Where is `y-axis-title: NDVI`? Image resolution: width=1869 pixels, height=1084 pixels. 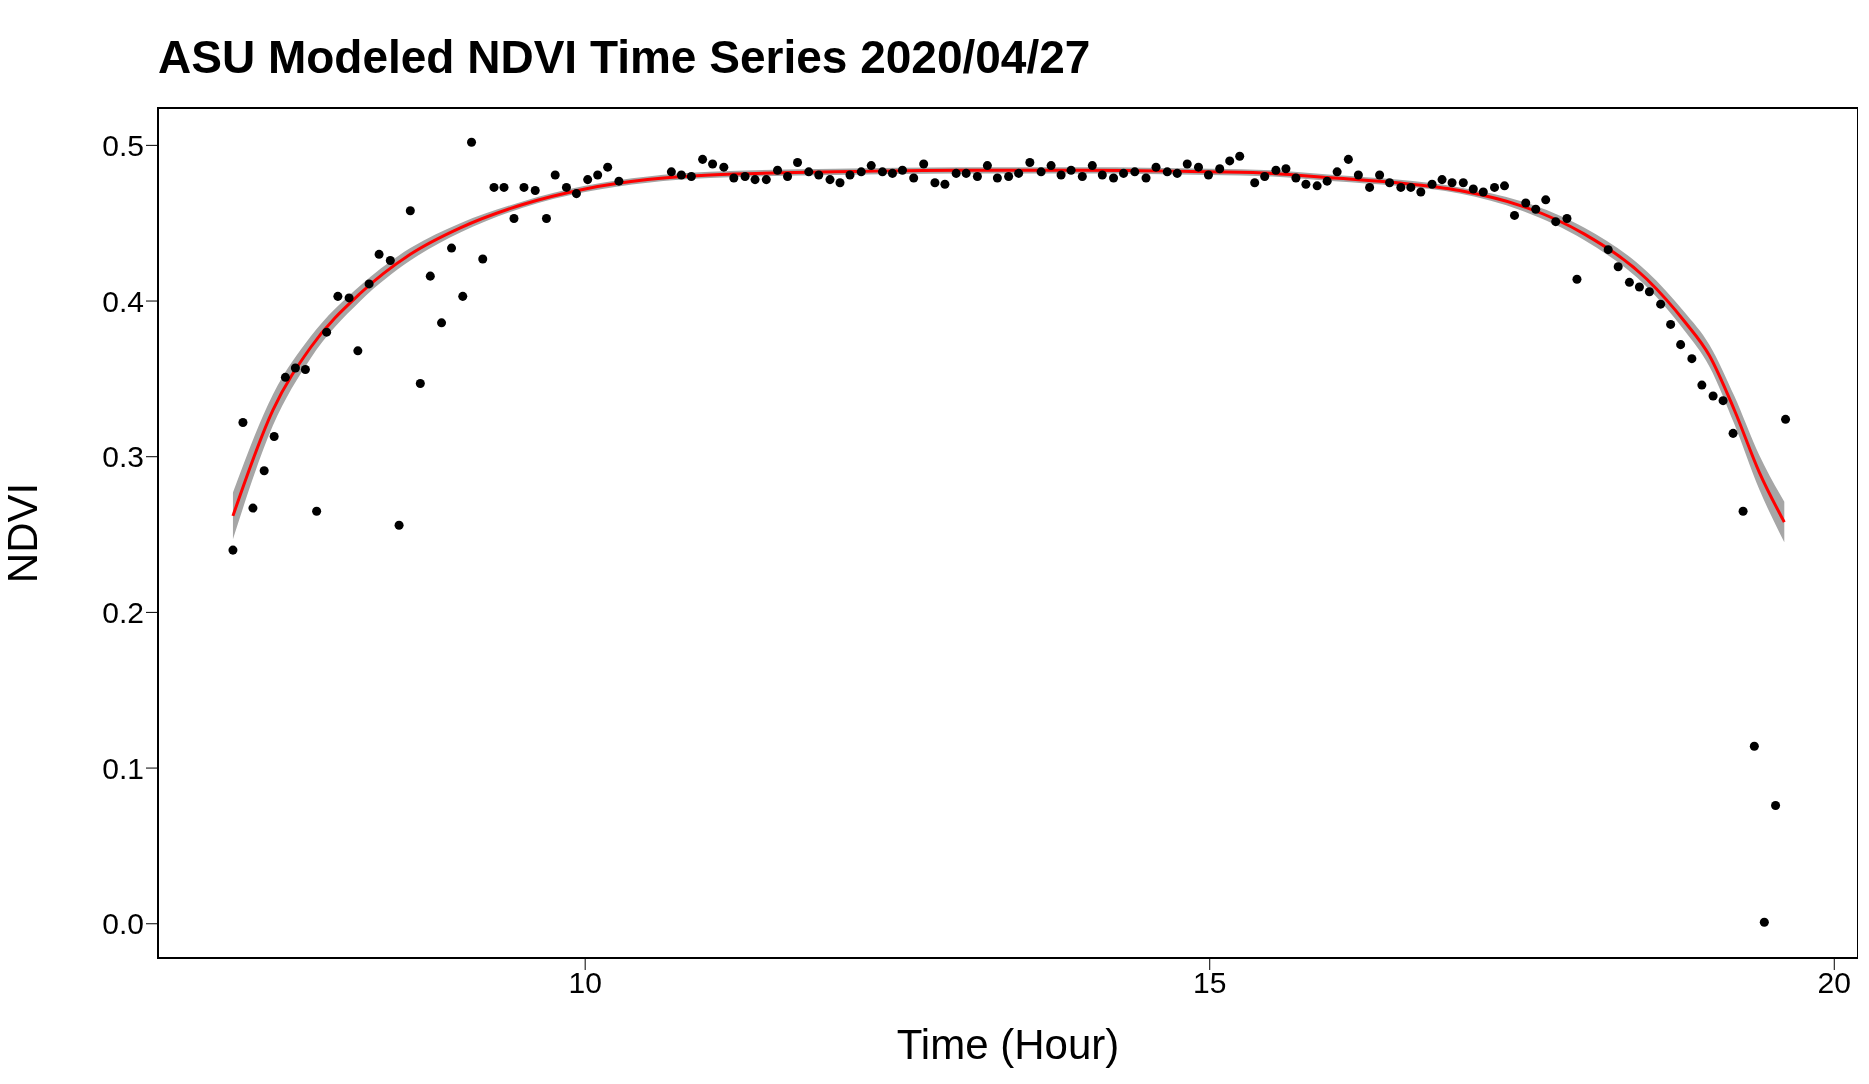
y-axis-title: NDVI is located at coordinates (23, 533).